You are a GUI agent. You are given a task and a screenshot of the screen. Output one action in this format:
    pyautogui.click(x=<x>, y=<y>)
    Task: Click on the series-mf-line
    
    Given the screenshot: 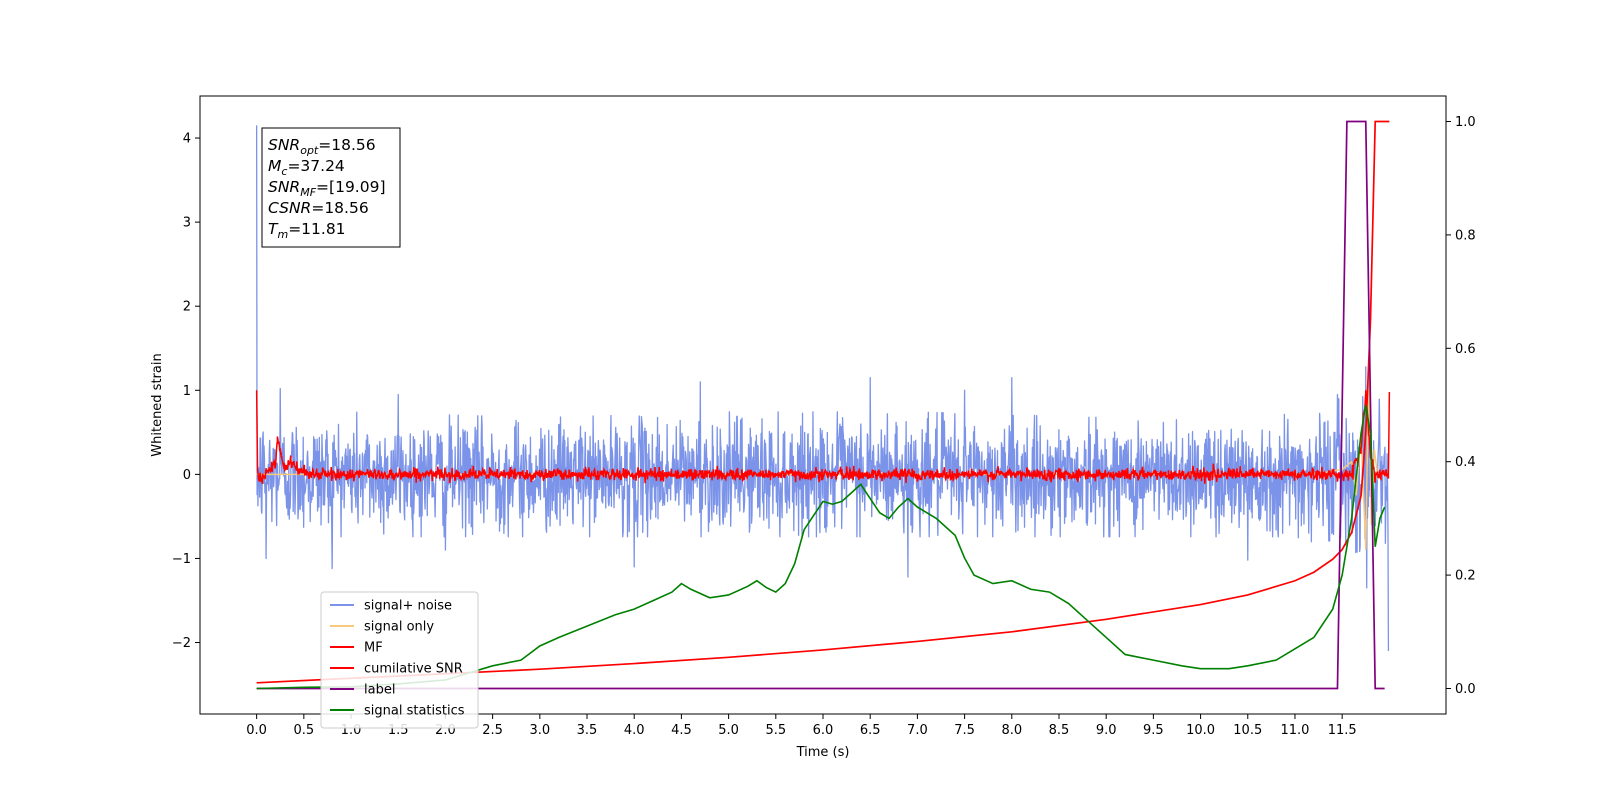 What is the action you would take?
    pyautogui.click(x=823, y=437)
    